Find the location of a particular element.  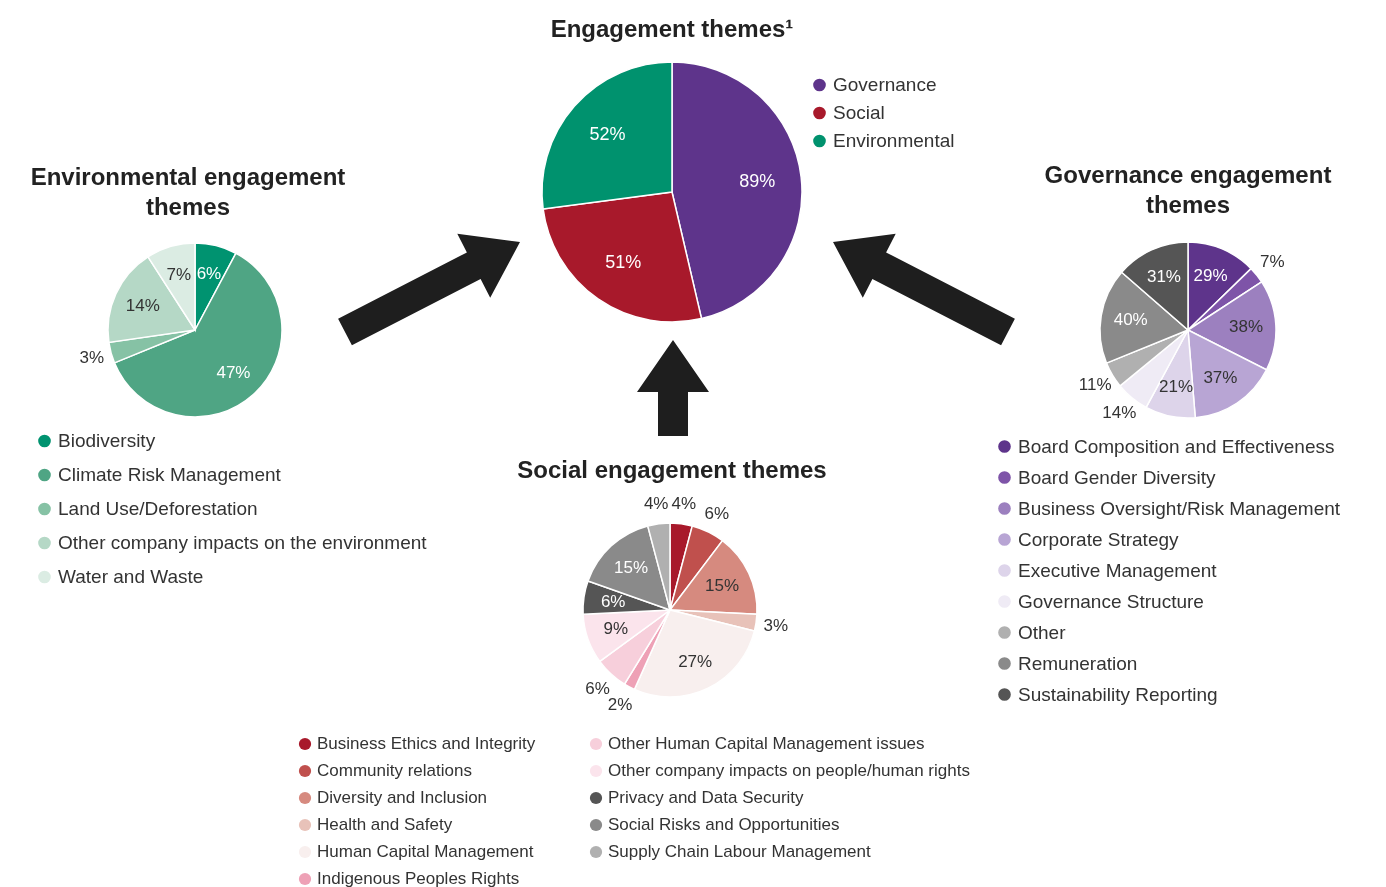

legend-label: Climate Risk Management is located at coordinates (170, 474).